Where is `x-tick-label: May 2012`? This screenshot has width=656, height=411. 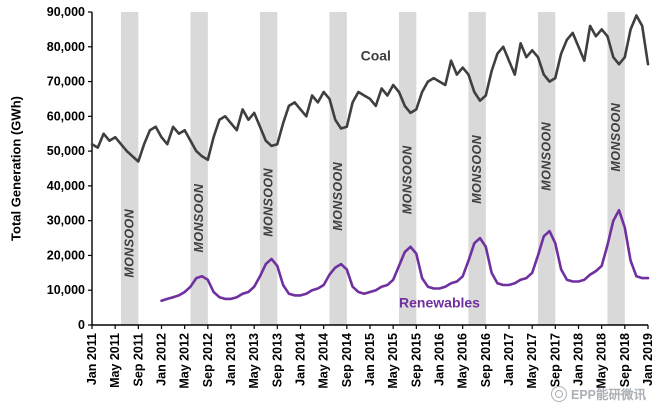 x-tick-label: May 2012 is located at coordinates (185, 361).